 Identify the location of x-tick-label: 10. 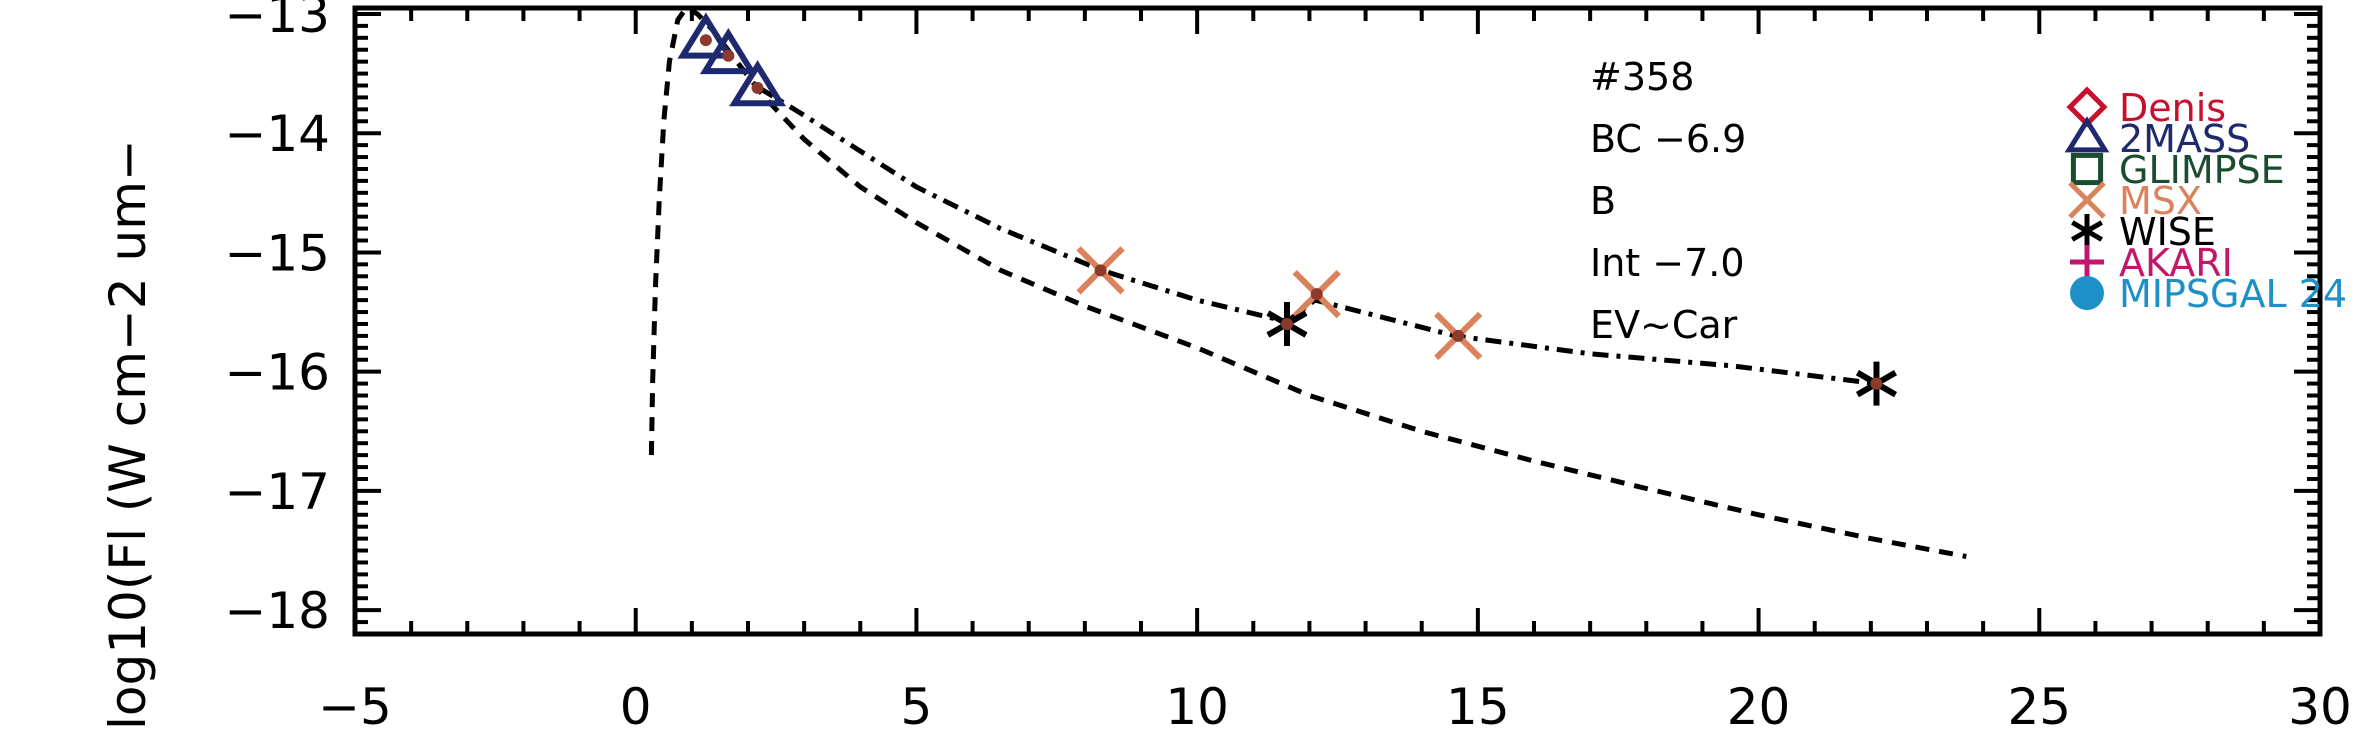
(1197, 707).